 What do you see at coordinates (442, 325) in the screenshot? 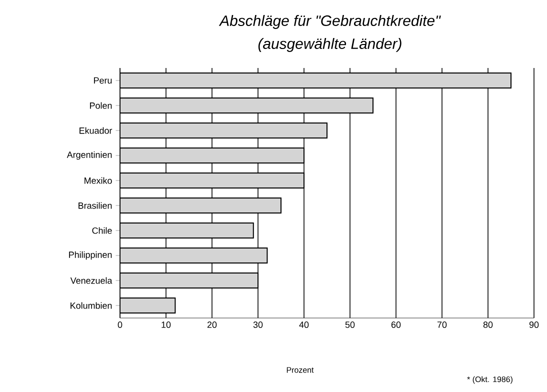
I see `x-tick-label: 70` at bounding box center [442, 325].